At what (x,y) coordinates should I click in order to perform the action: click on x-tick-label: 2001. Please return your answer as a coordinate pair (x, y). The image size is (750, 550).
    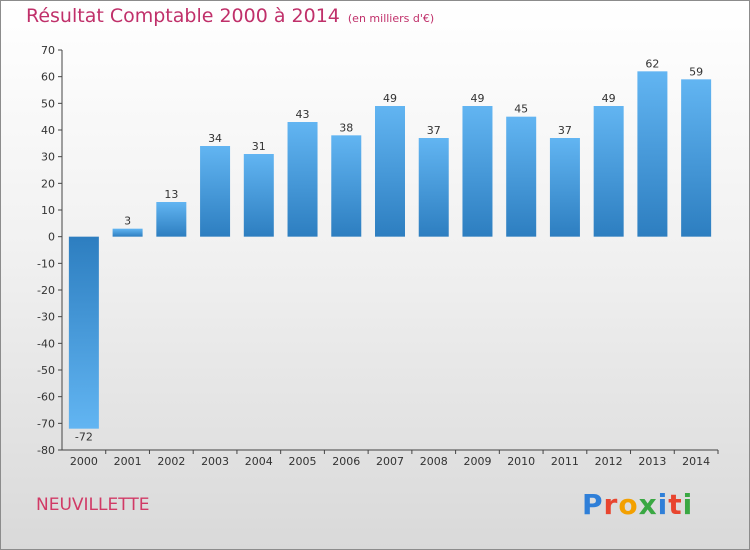
    Looking at the image, I should click on (128, 461).